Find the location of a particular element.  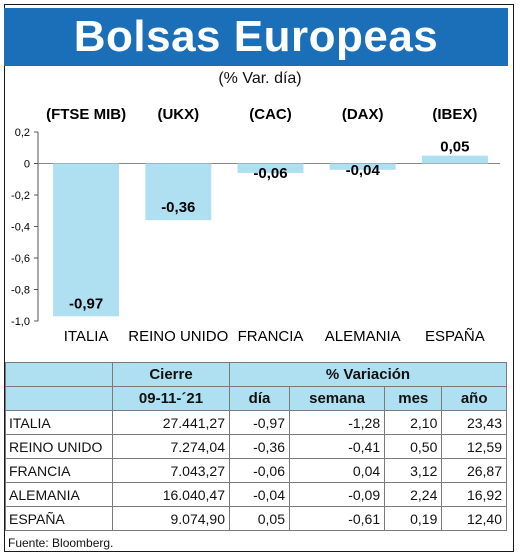

cell-dia: -0,04 is located at coordinates (259, 494).